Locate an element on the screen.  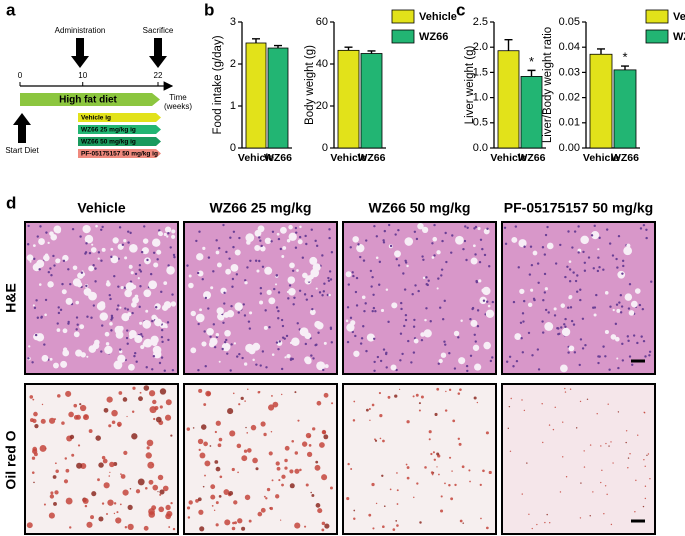
y-tick-label: 0.00 is located at coordinates (569, 148).